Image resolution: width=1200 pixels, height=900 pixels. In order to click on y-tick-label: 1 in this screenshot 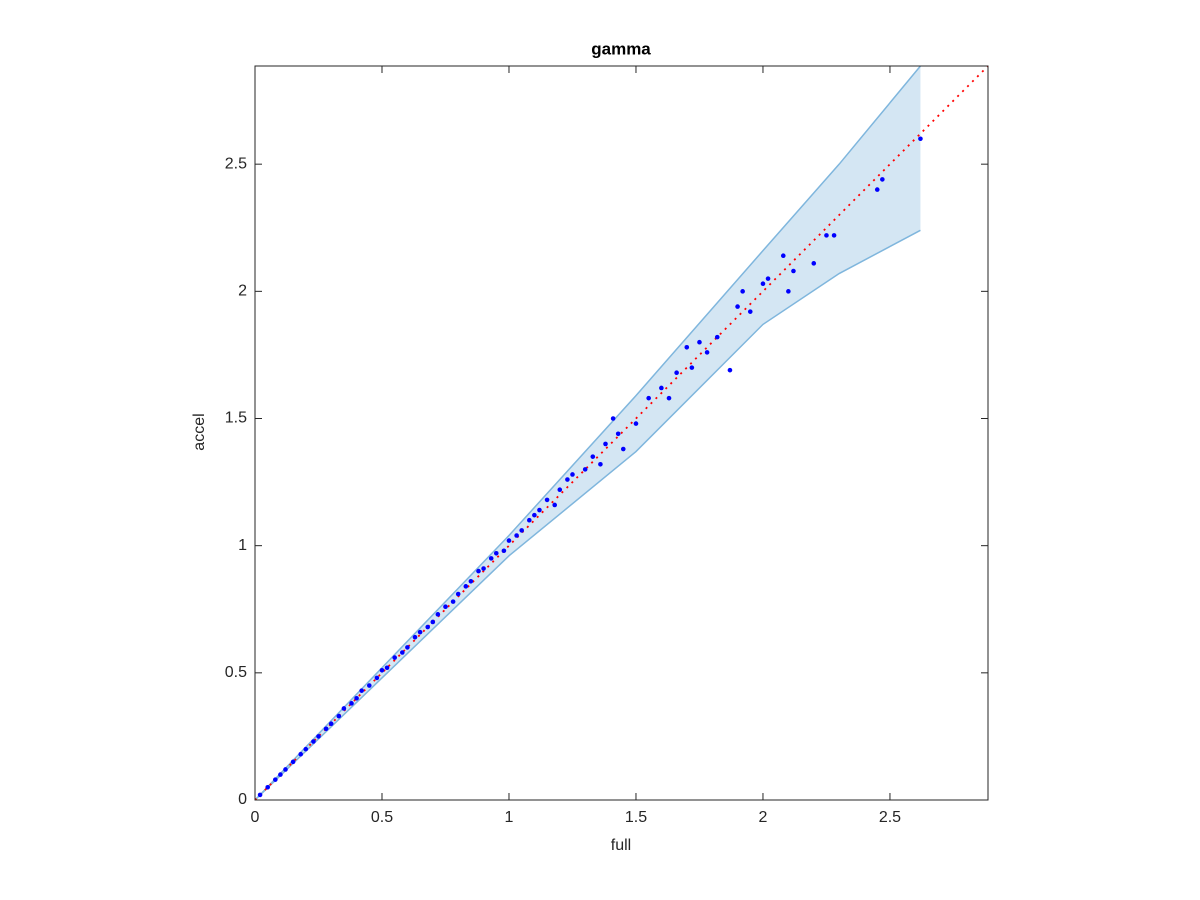, I will do `click(242, 545)`.